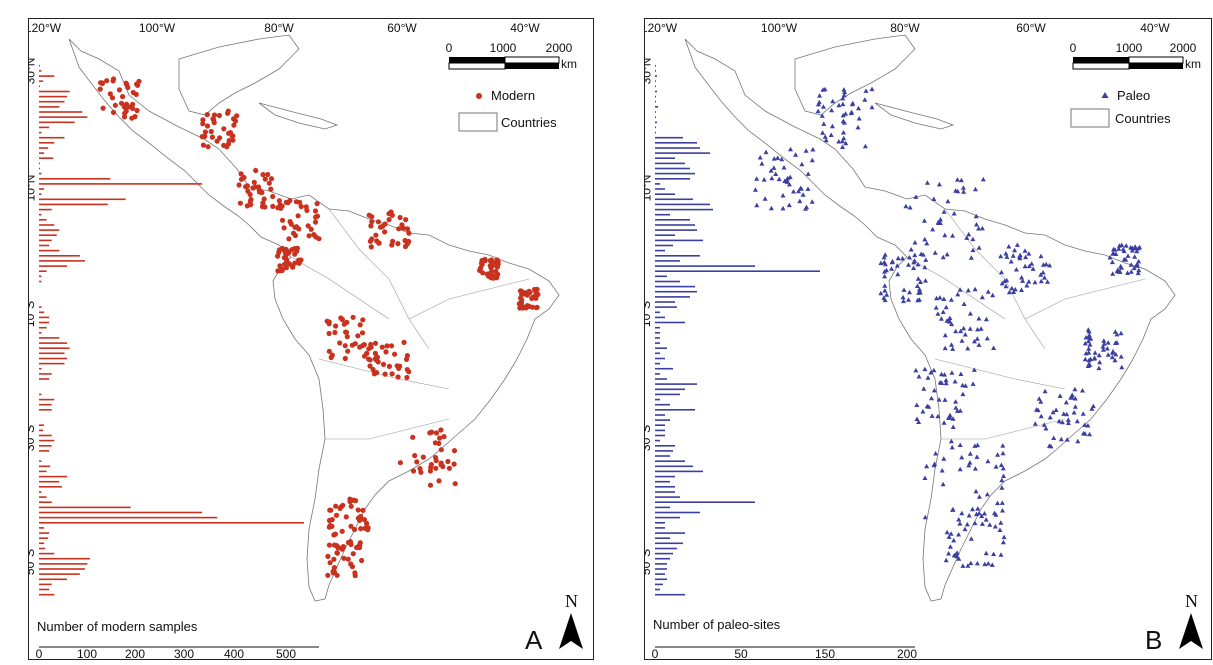 The width and height of the screenshot is (1213, 665). I want to click on scalebar-label-1000: 1000, so click(503, 48).